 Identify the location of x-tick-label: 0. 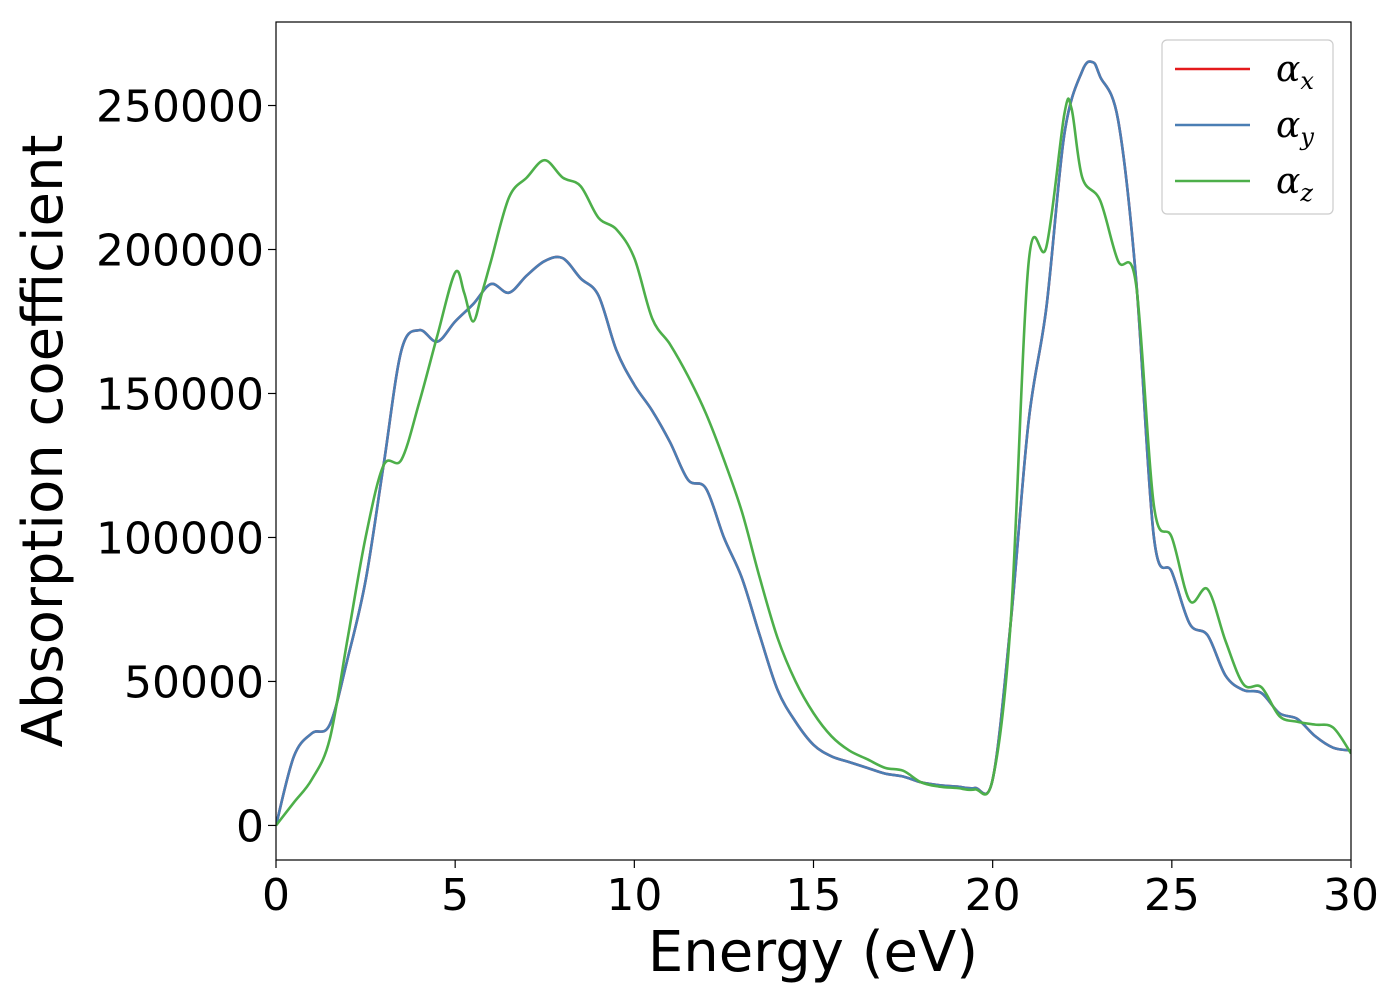
(276, 895).